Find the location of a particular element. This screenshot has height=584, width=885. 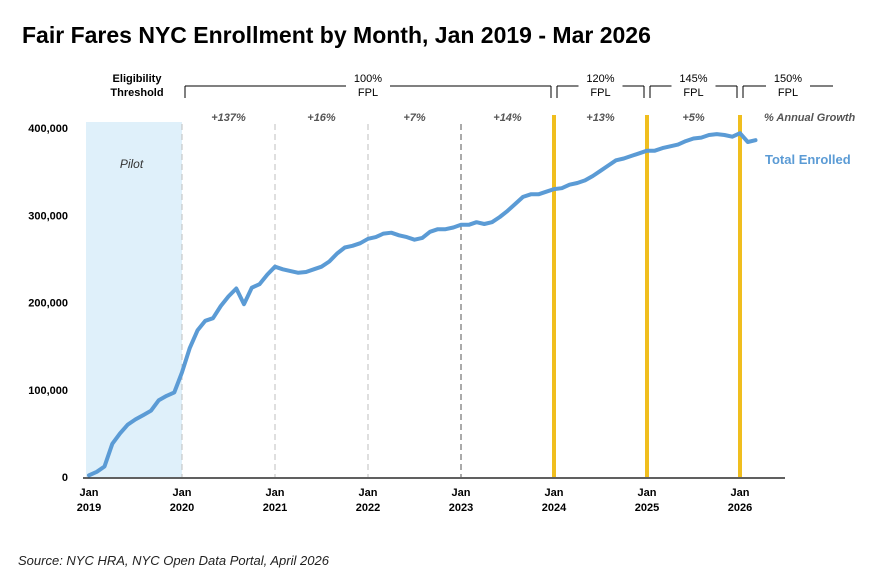

x-tick-label: 2023 is located at coordinates (461, 508).